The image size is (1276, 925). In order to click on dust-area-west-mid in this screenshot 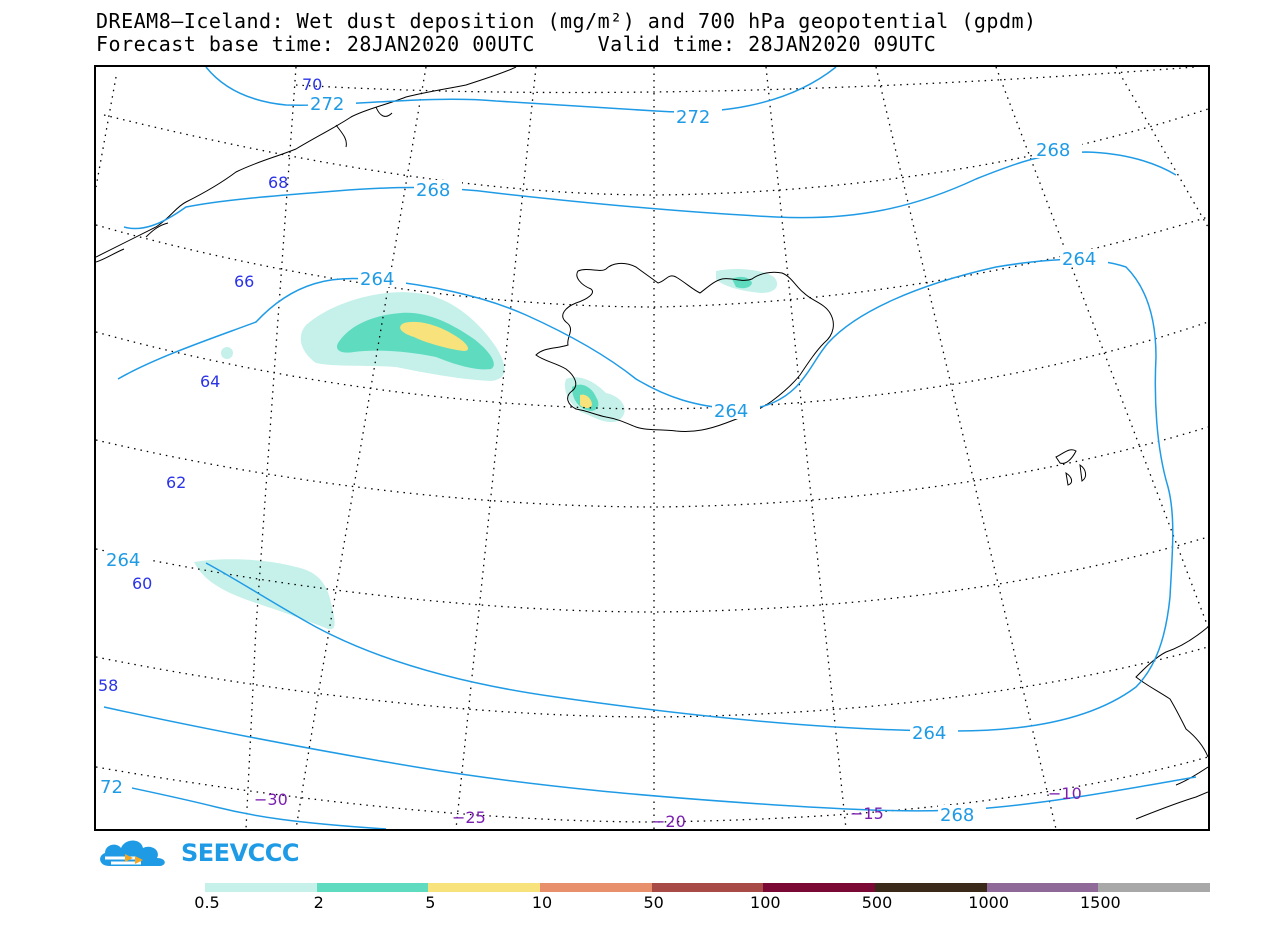, I will do `click(415, 341)`.